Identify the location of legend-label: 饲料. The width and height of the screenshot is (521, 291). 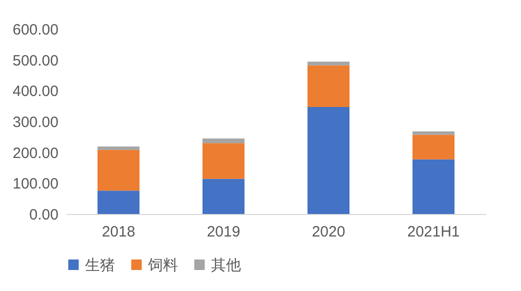
(162, 265).